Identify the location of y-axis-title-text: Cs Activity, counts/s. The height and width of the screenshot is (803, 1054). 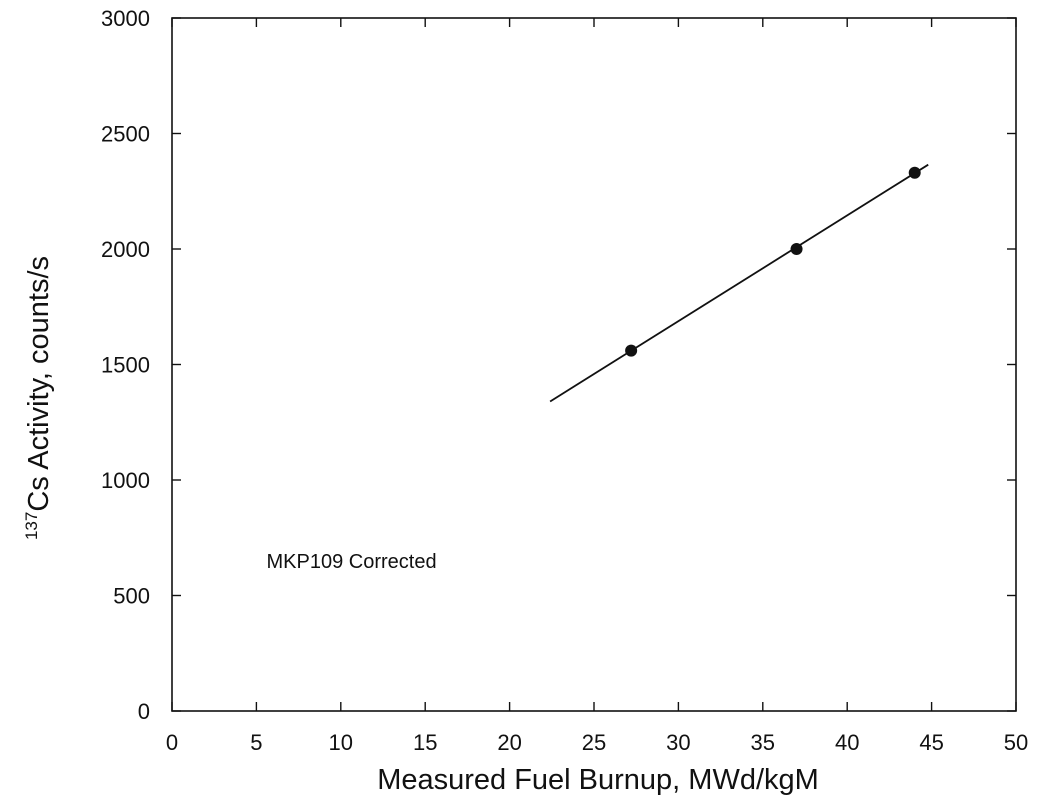
(39, 384).